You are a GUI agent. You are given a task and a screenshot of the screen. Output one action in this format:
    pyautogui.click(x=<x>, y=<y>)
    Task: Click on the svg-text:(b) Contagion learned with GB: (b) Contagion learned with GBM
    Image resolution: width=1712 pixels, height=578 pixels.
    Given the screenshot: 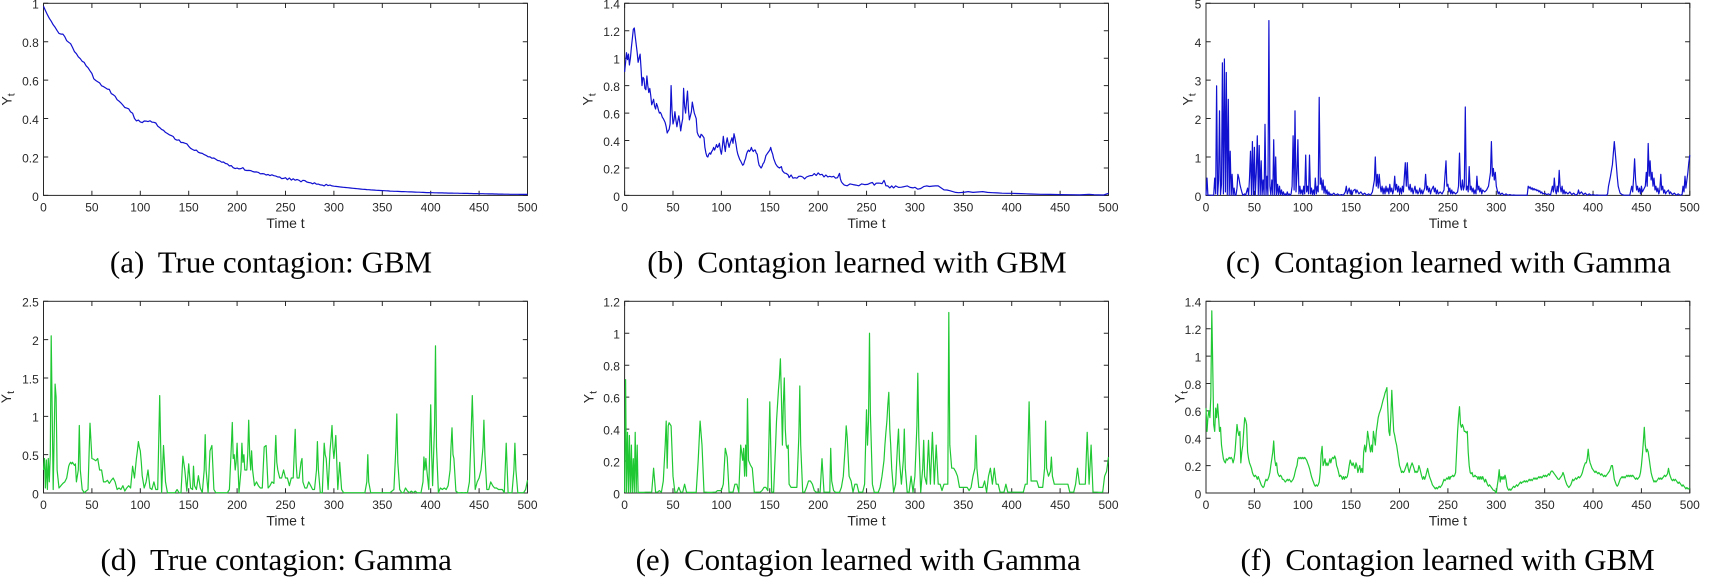 What is the action you would take?
    pyautogui.click(x=856, y=261)
    